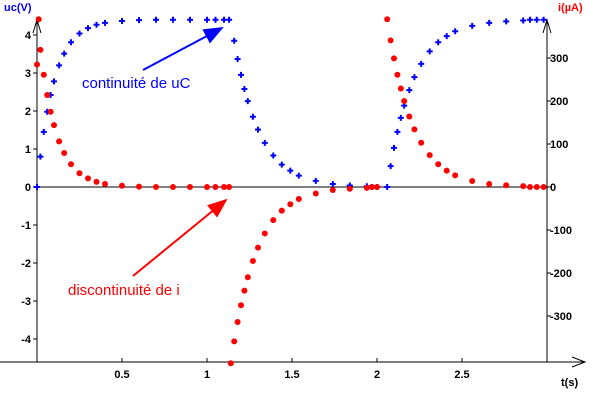 This screenshot has height=400, width=600. What do you see at coordinates (28, 112) in the screenshot?
I see `y-left-tick-label: 2` at bounding box center [28, 112].